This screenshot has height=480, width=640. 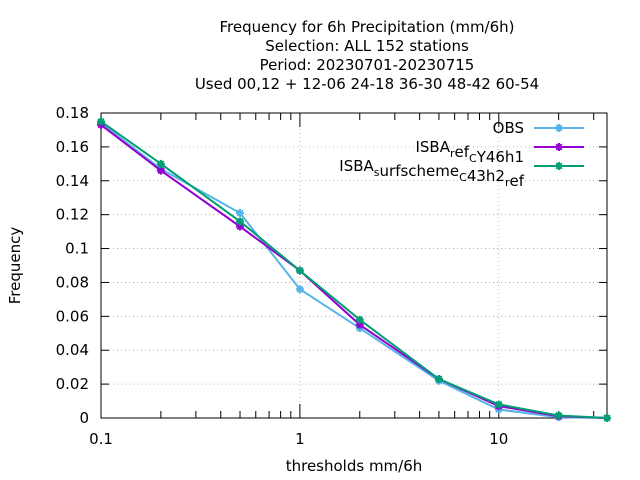 What do you see at coordinates (84, 418) in the screenshot?
I see `y-tick-label: 0` at bounding box center [84, 418].